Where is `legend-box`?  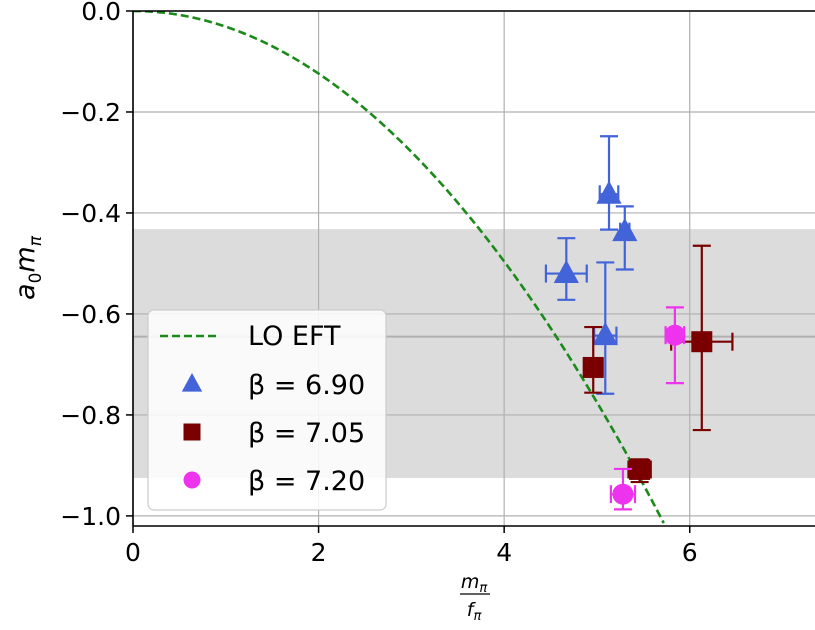 legend-box is located at coordinates (267, 410).